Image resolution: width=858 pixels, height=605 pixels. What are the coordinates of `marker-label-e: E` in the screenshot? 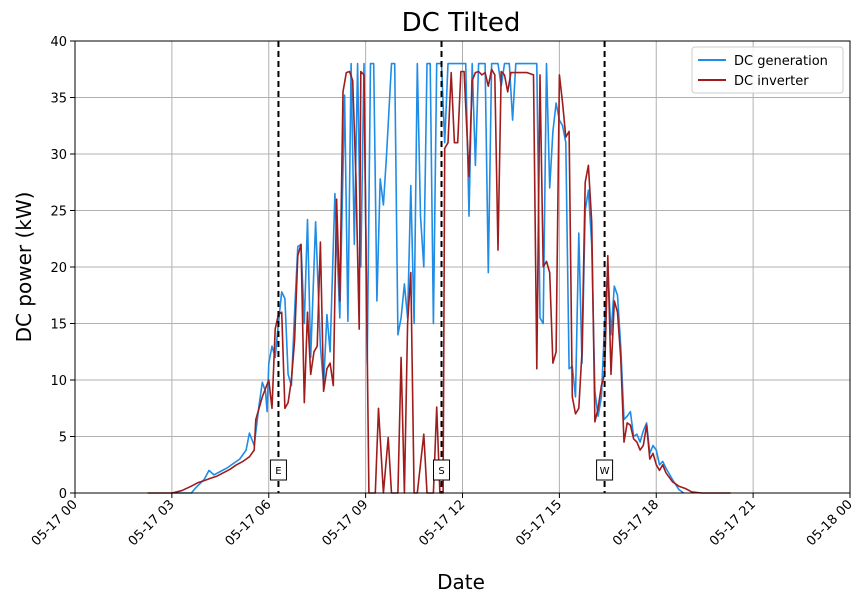 It's located at (278, 471).